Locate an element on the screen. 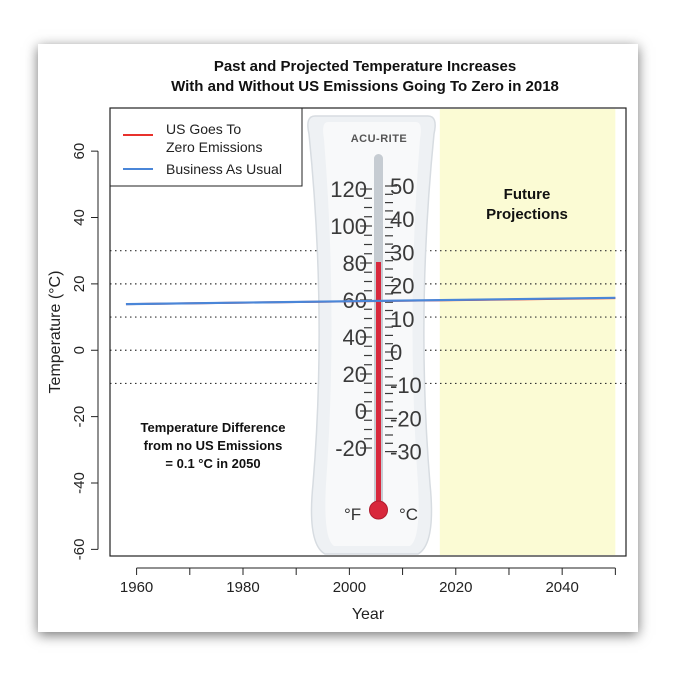 This screenshot has width=677, height=675. c-scale-label: 0 is located at coordinates (396, 352).